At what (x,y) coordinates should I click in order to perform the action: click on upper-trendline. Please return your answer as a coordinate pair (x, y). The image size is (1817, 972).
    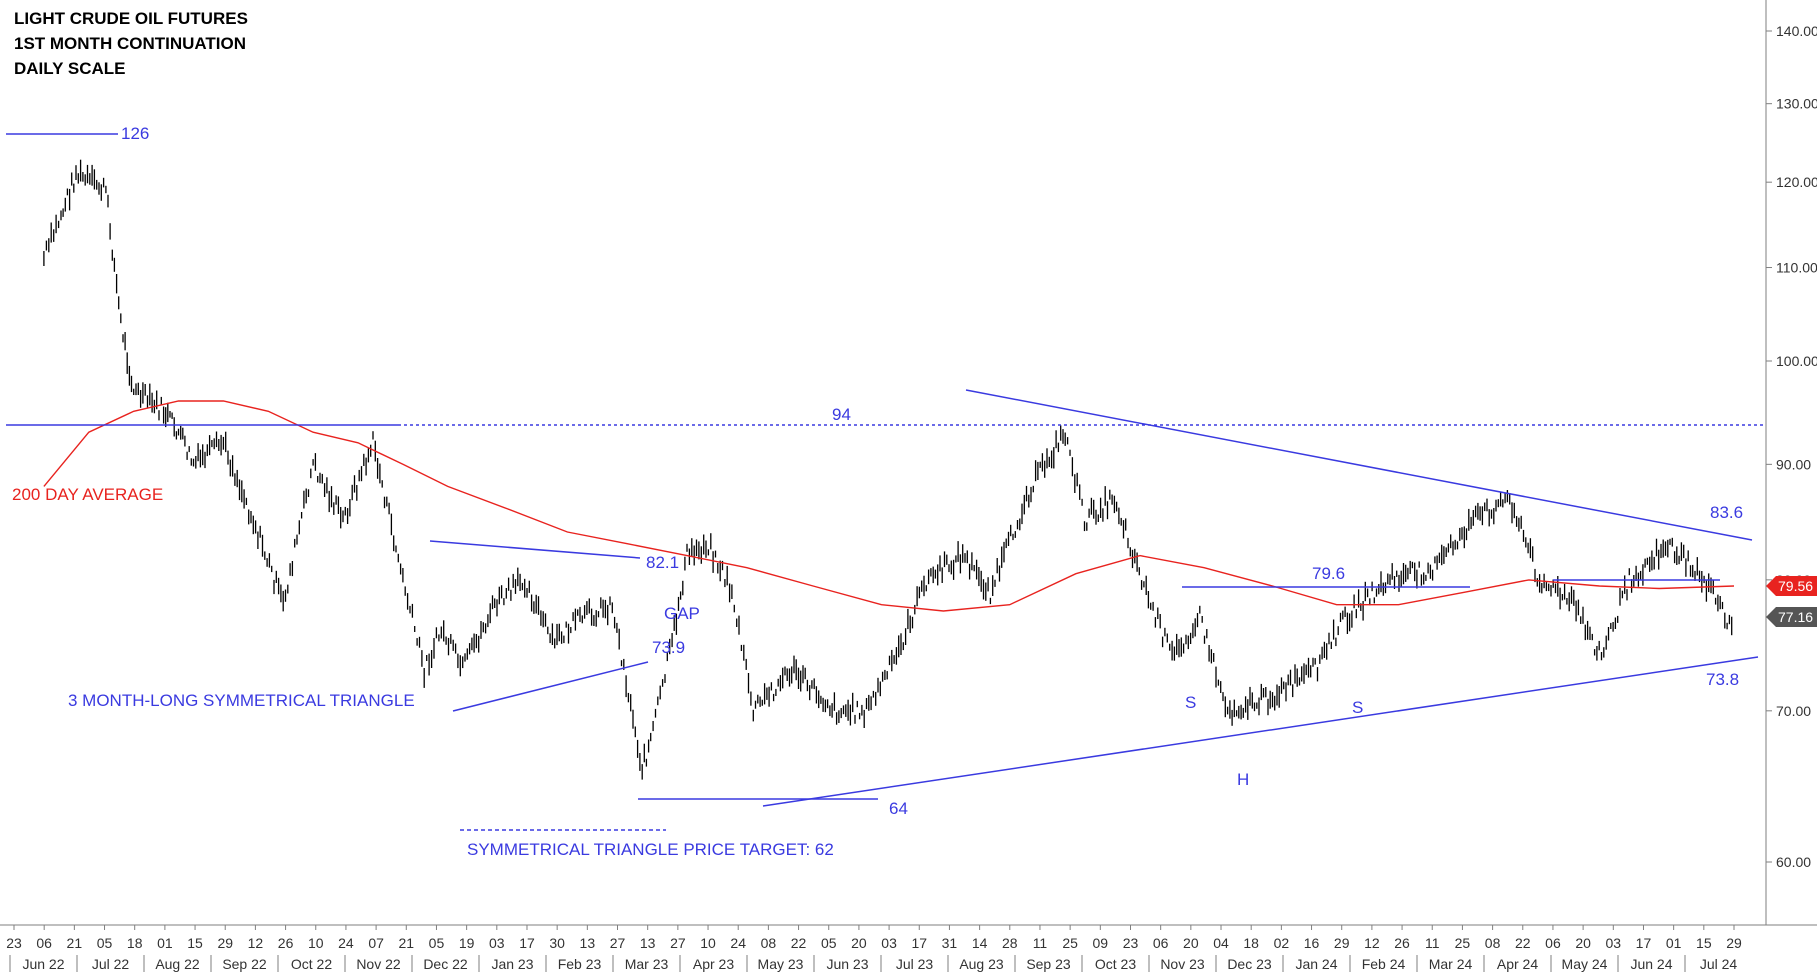
    Looking at the image, I should click on (1359, 465).